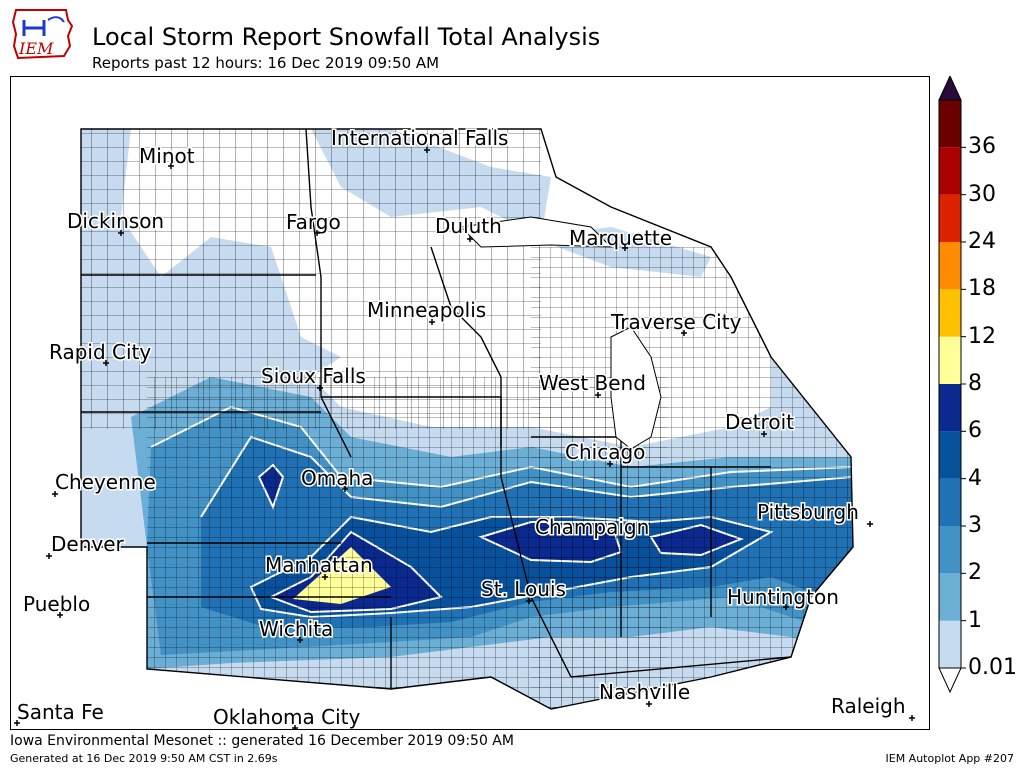 This screenshot has height=768, width=1024. I want to click on city-nashville: Nashville, so click(644, 692).